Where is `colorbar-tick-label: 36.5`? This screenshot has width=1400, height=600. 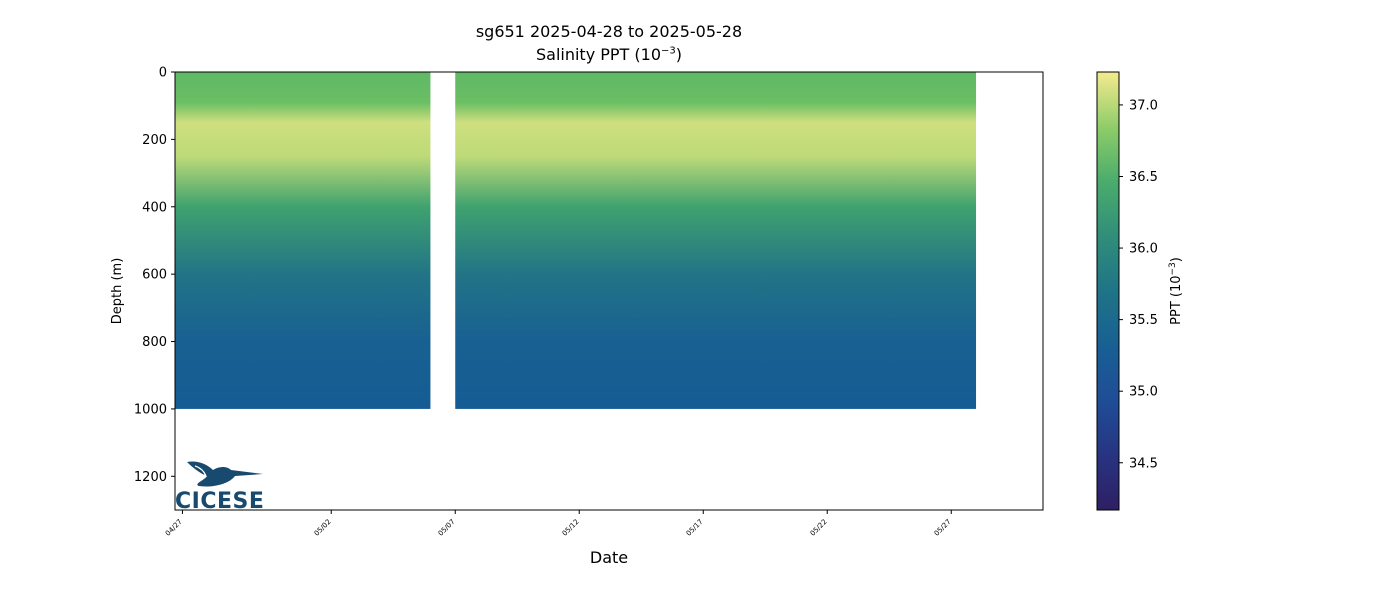
colorbar-tick-label: 36.5 is located at coordinates (1143, 177).